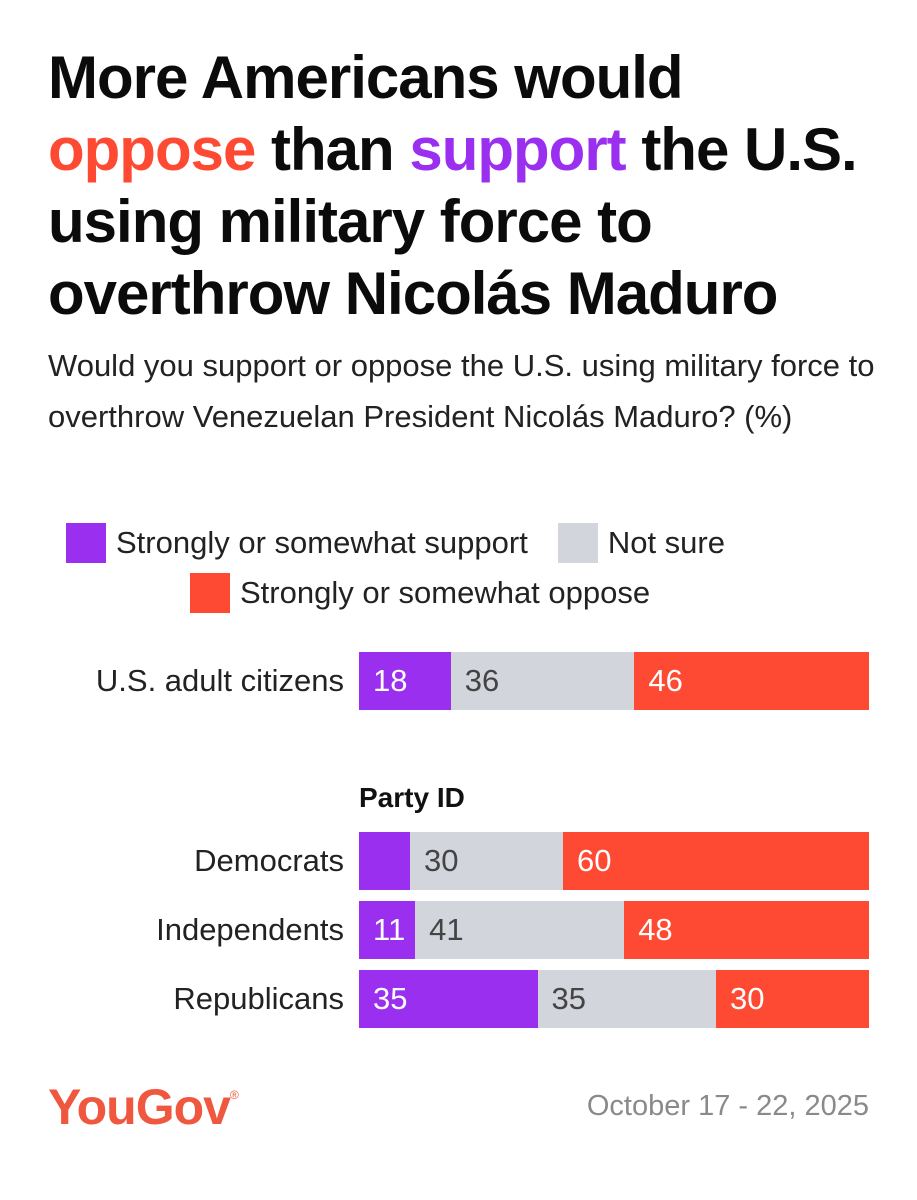  What do you see at coordinates (445, 592) in the screenshot?
I see `legend-label-oppose: Strongly or somewhat oppose` at bounding box center [445, 592].